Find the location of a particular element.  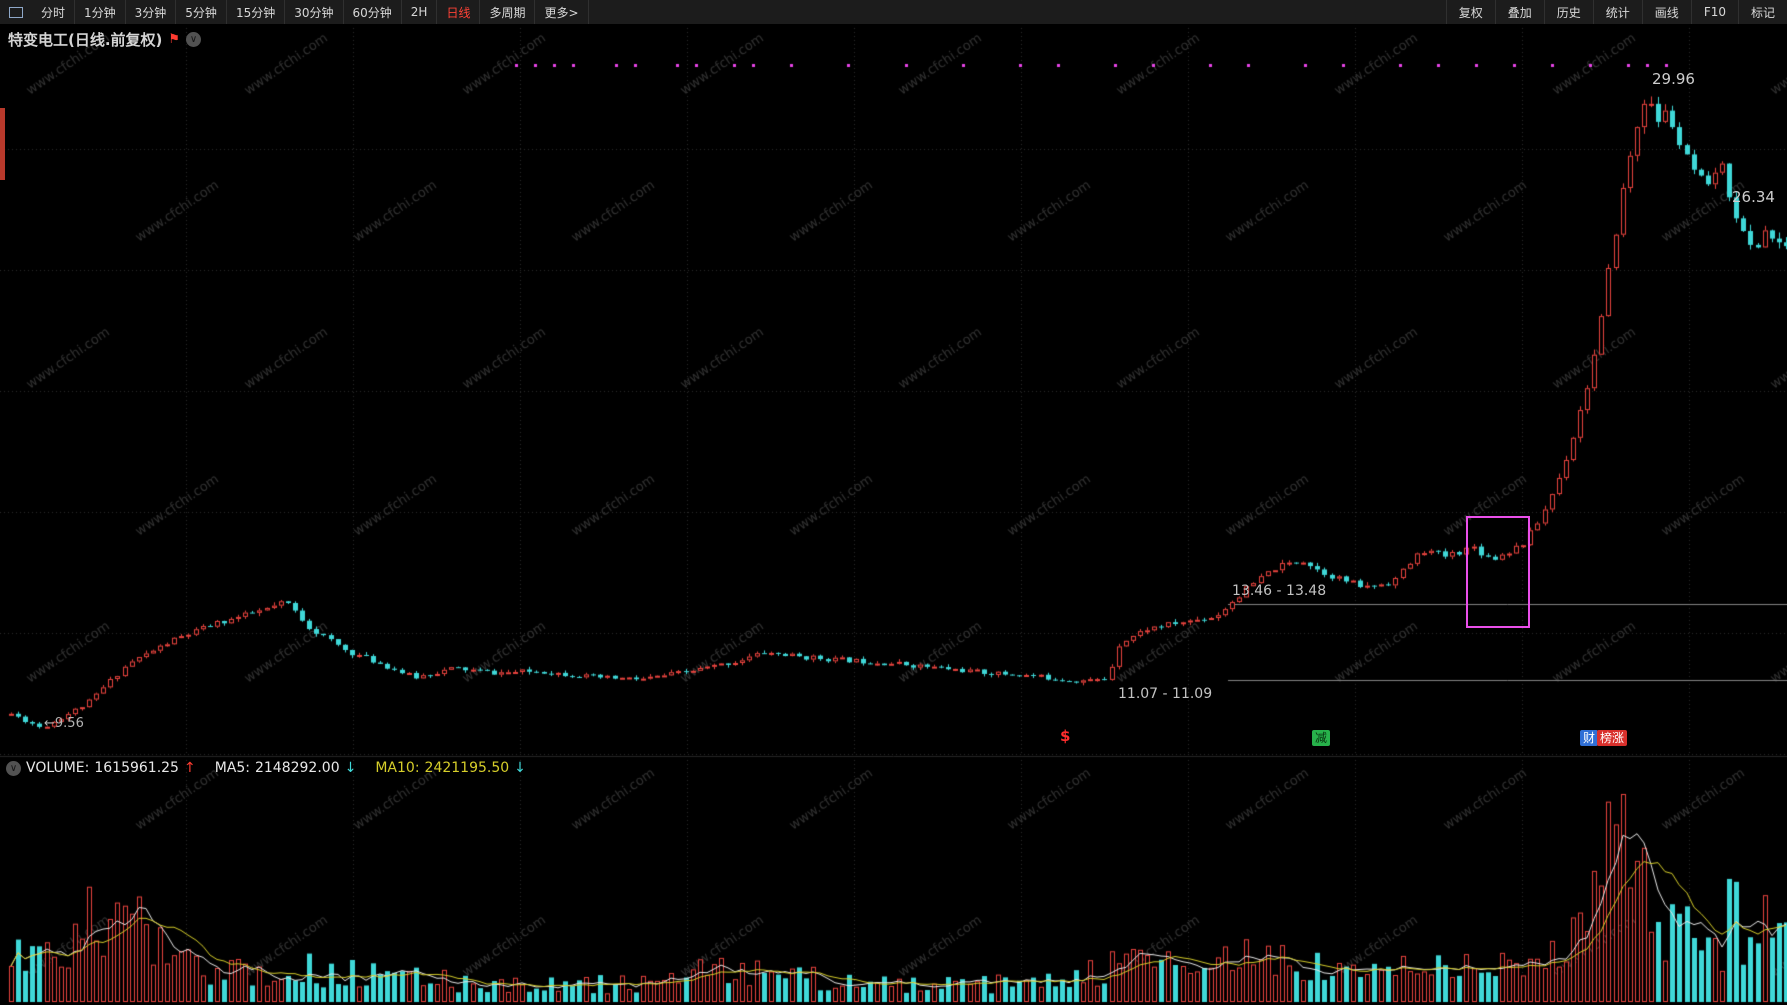

red-flag-icon: ⚑ is located at coordinates (174, 39).